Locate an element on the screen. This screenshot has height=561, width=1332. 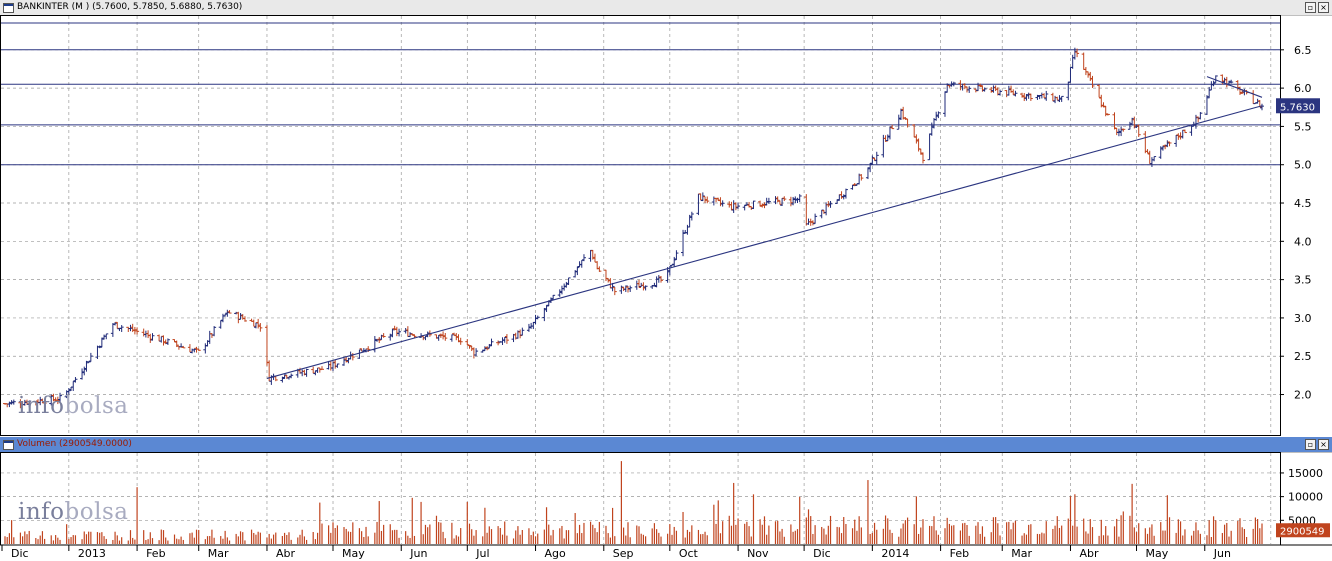
volume-title-bar: Volumen (2900549.0000) ▫ × is located at coordinates (666, 445).